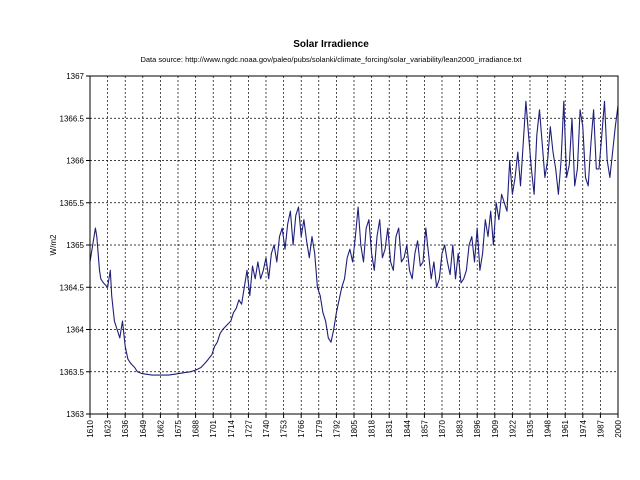  Describe the element at coordinates (284, 428) in the screenshot. I see `x-tick-label: 1753` at that location.